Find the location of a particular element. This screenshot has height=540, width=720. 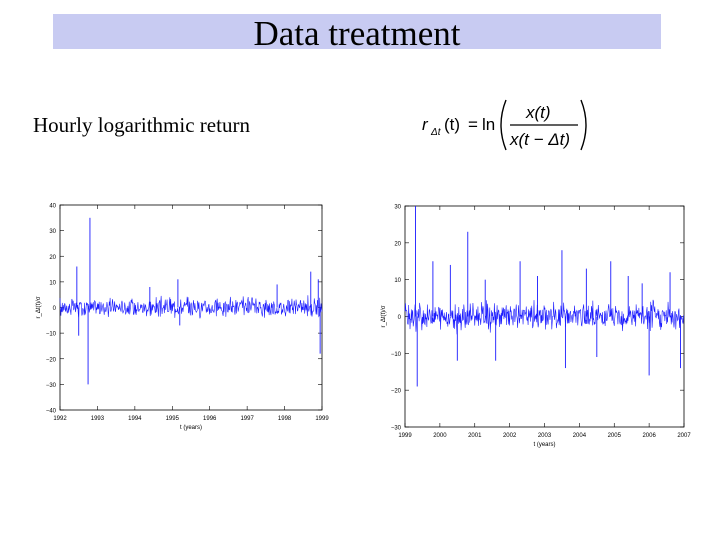

formula-left-paren is located at coordinates (503, 125).